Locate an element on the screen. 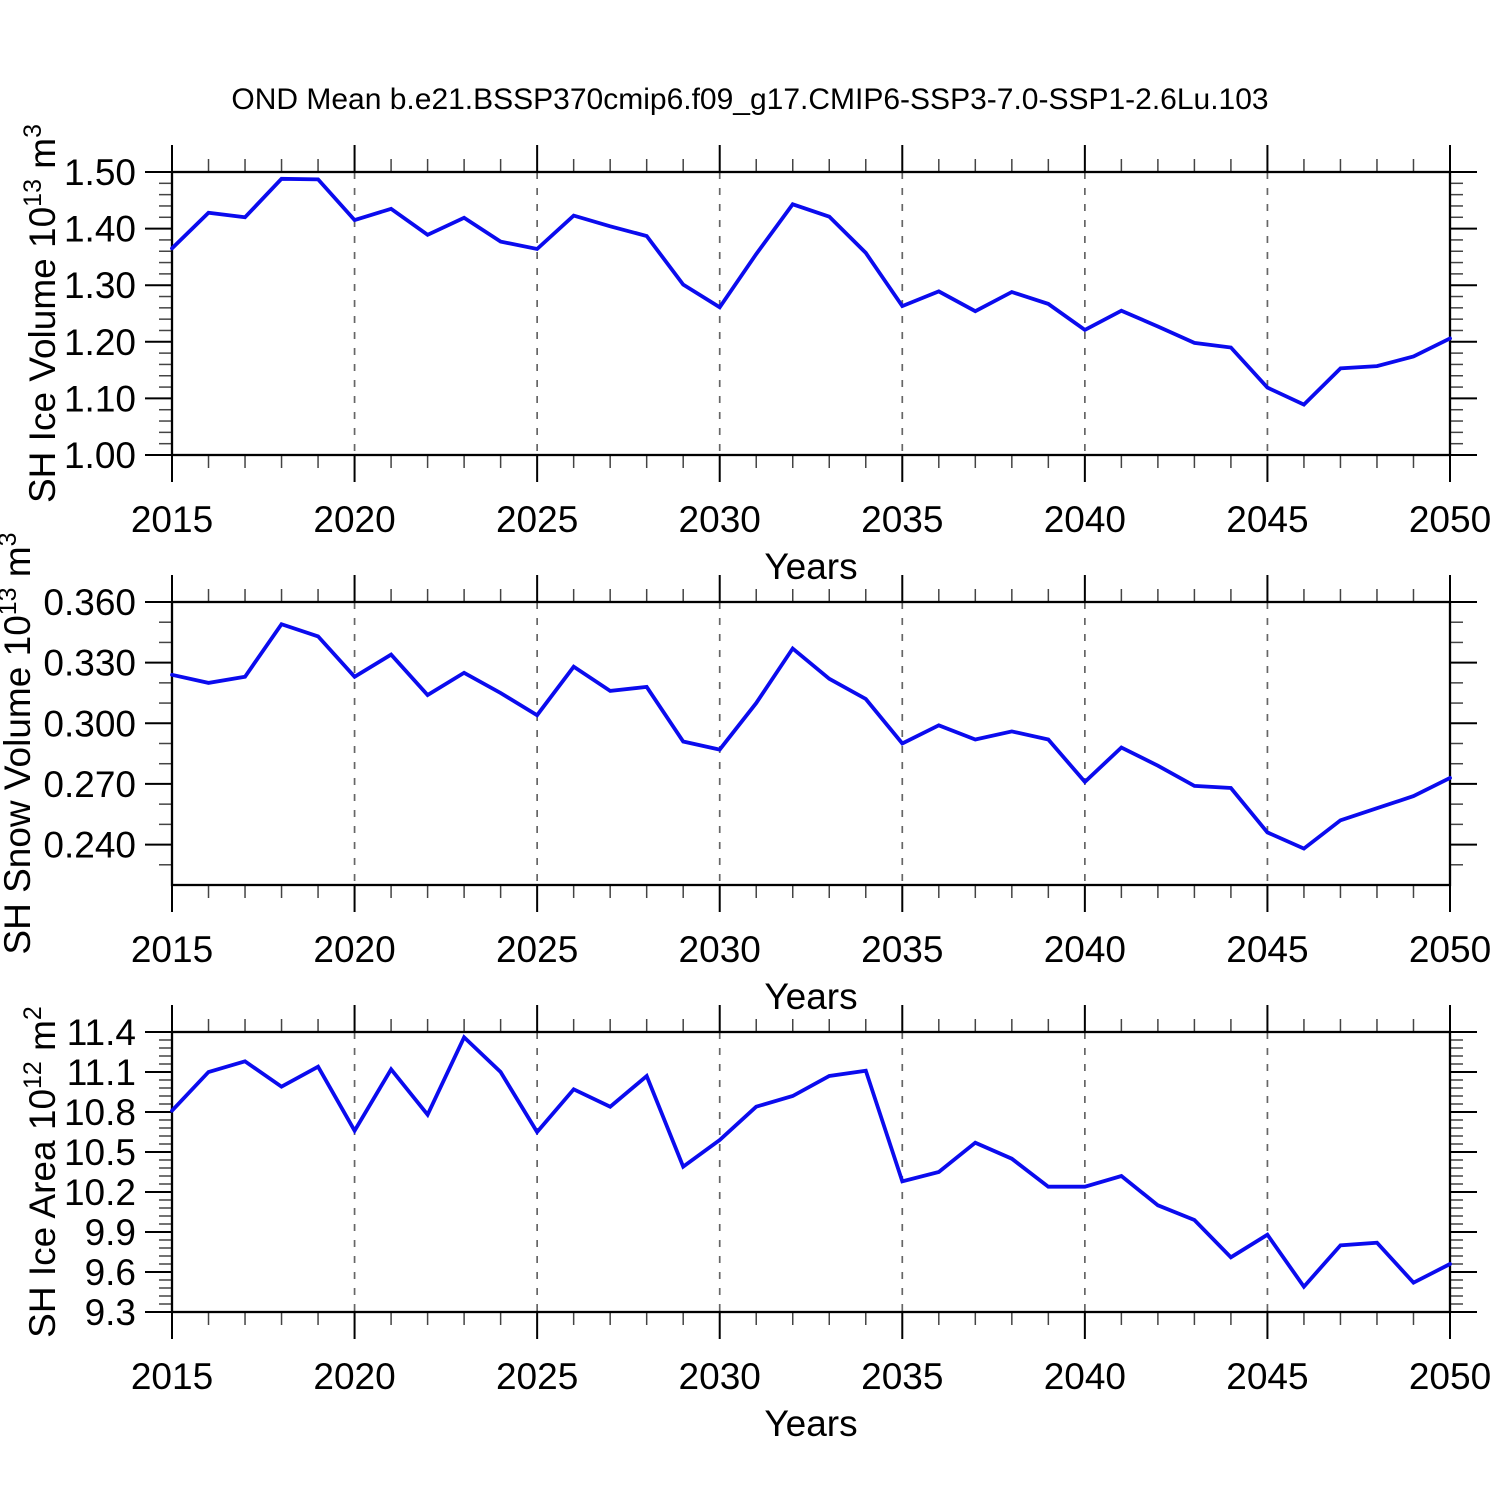 This screenshot has width=1500, height=1500. y-tick-label: 1.30 is located at coordinates (100, 285).